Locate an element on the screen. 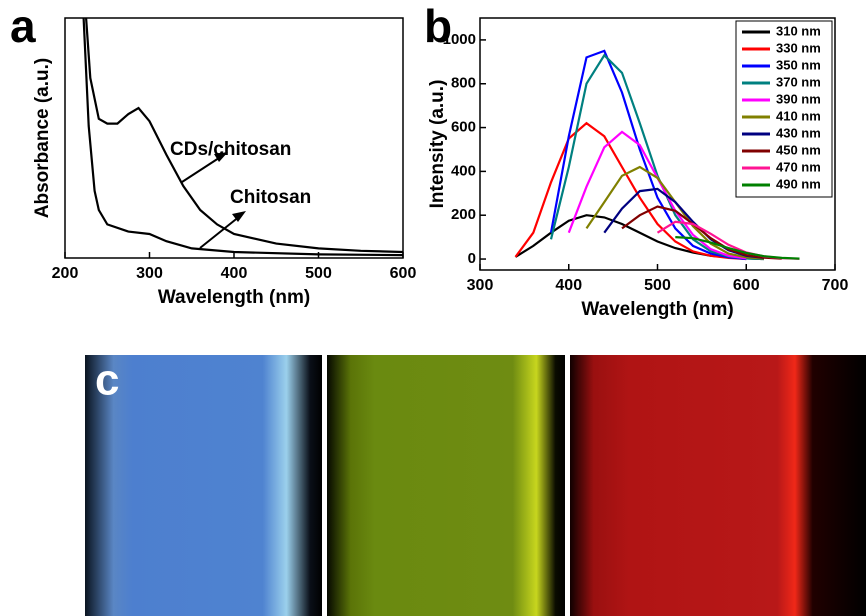  x-tick-label: 700 is located at coordinates (835, 285).